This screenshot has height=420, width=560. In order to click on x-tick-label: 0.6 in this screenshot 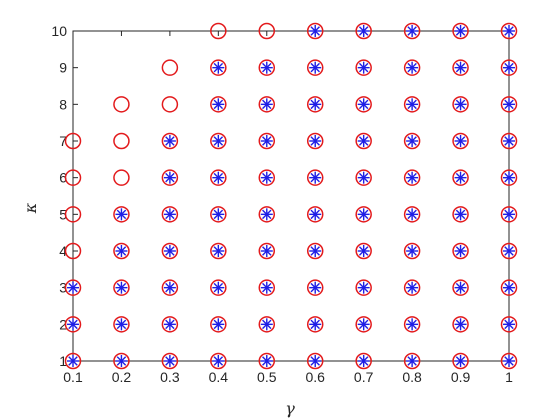, I will do `click(315, 377)`.